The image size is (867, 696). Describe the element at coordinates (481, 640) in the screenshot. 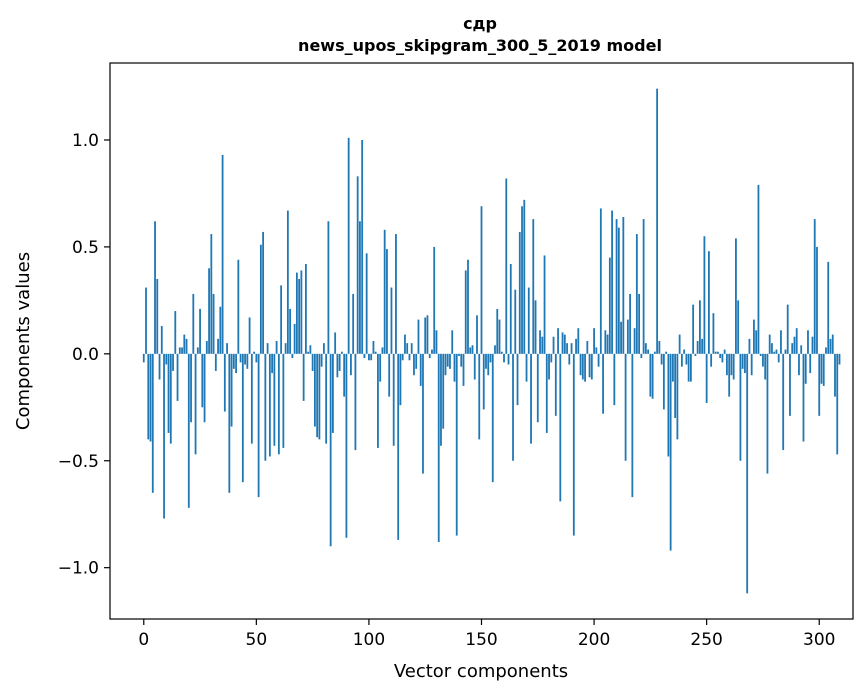

I see `x-tick-label: 150` at that location.